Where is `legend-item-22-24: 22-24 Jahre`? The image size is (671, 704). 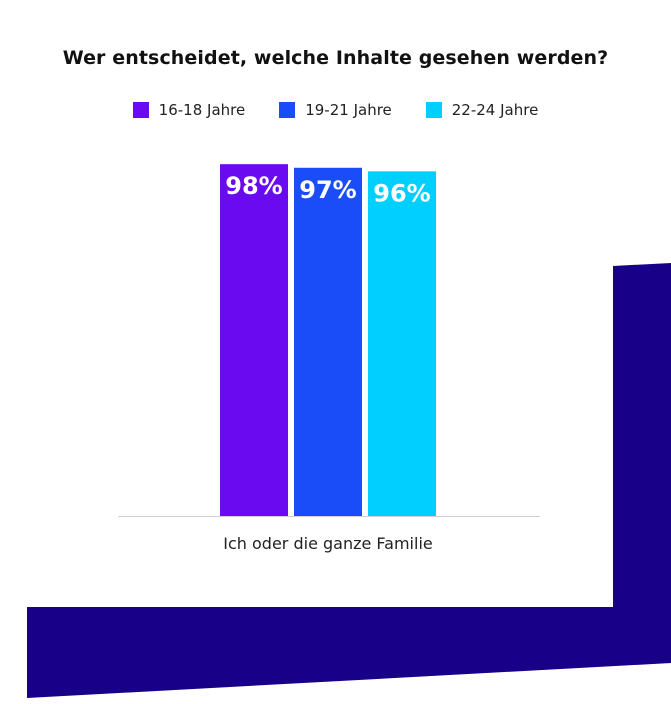
legend-item-22-24: 22-24 Jahre is located at coordinates (482, 110).